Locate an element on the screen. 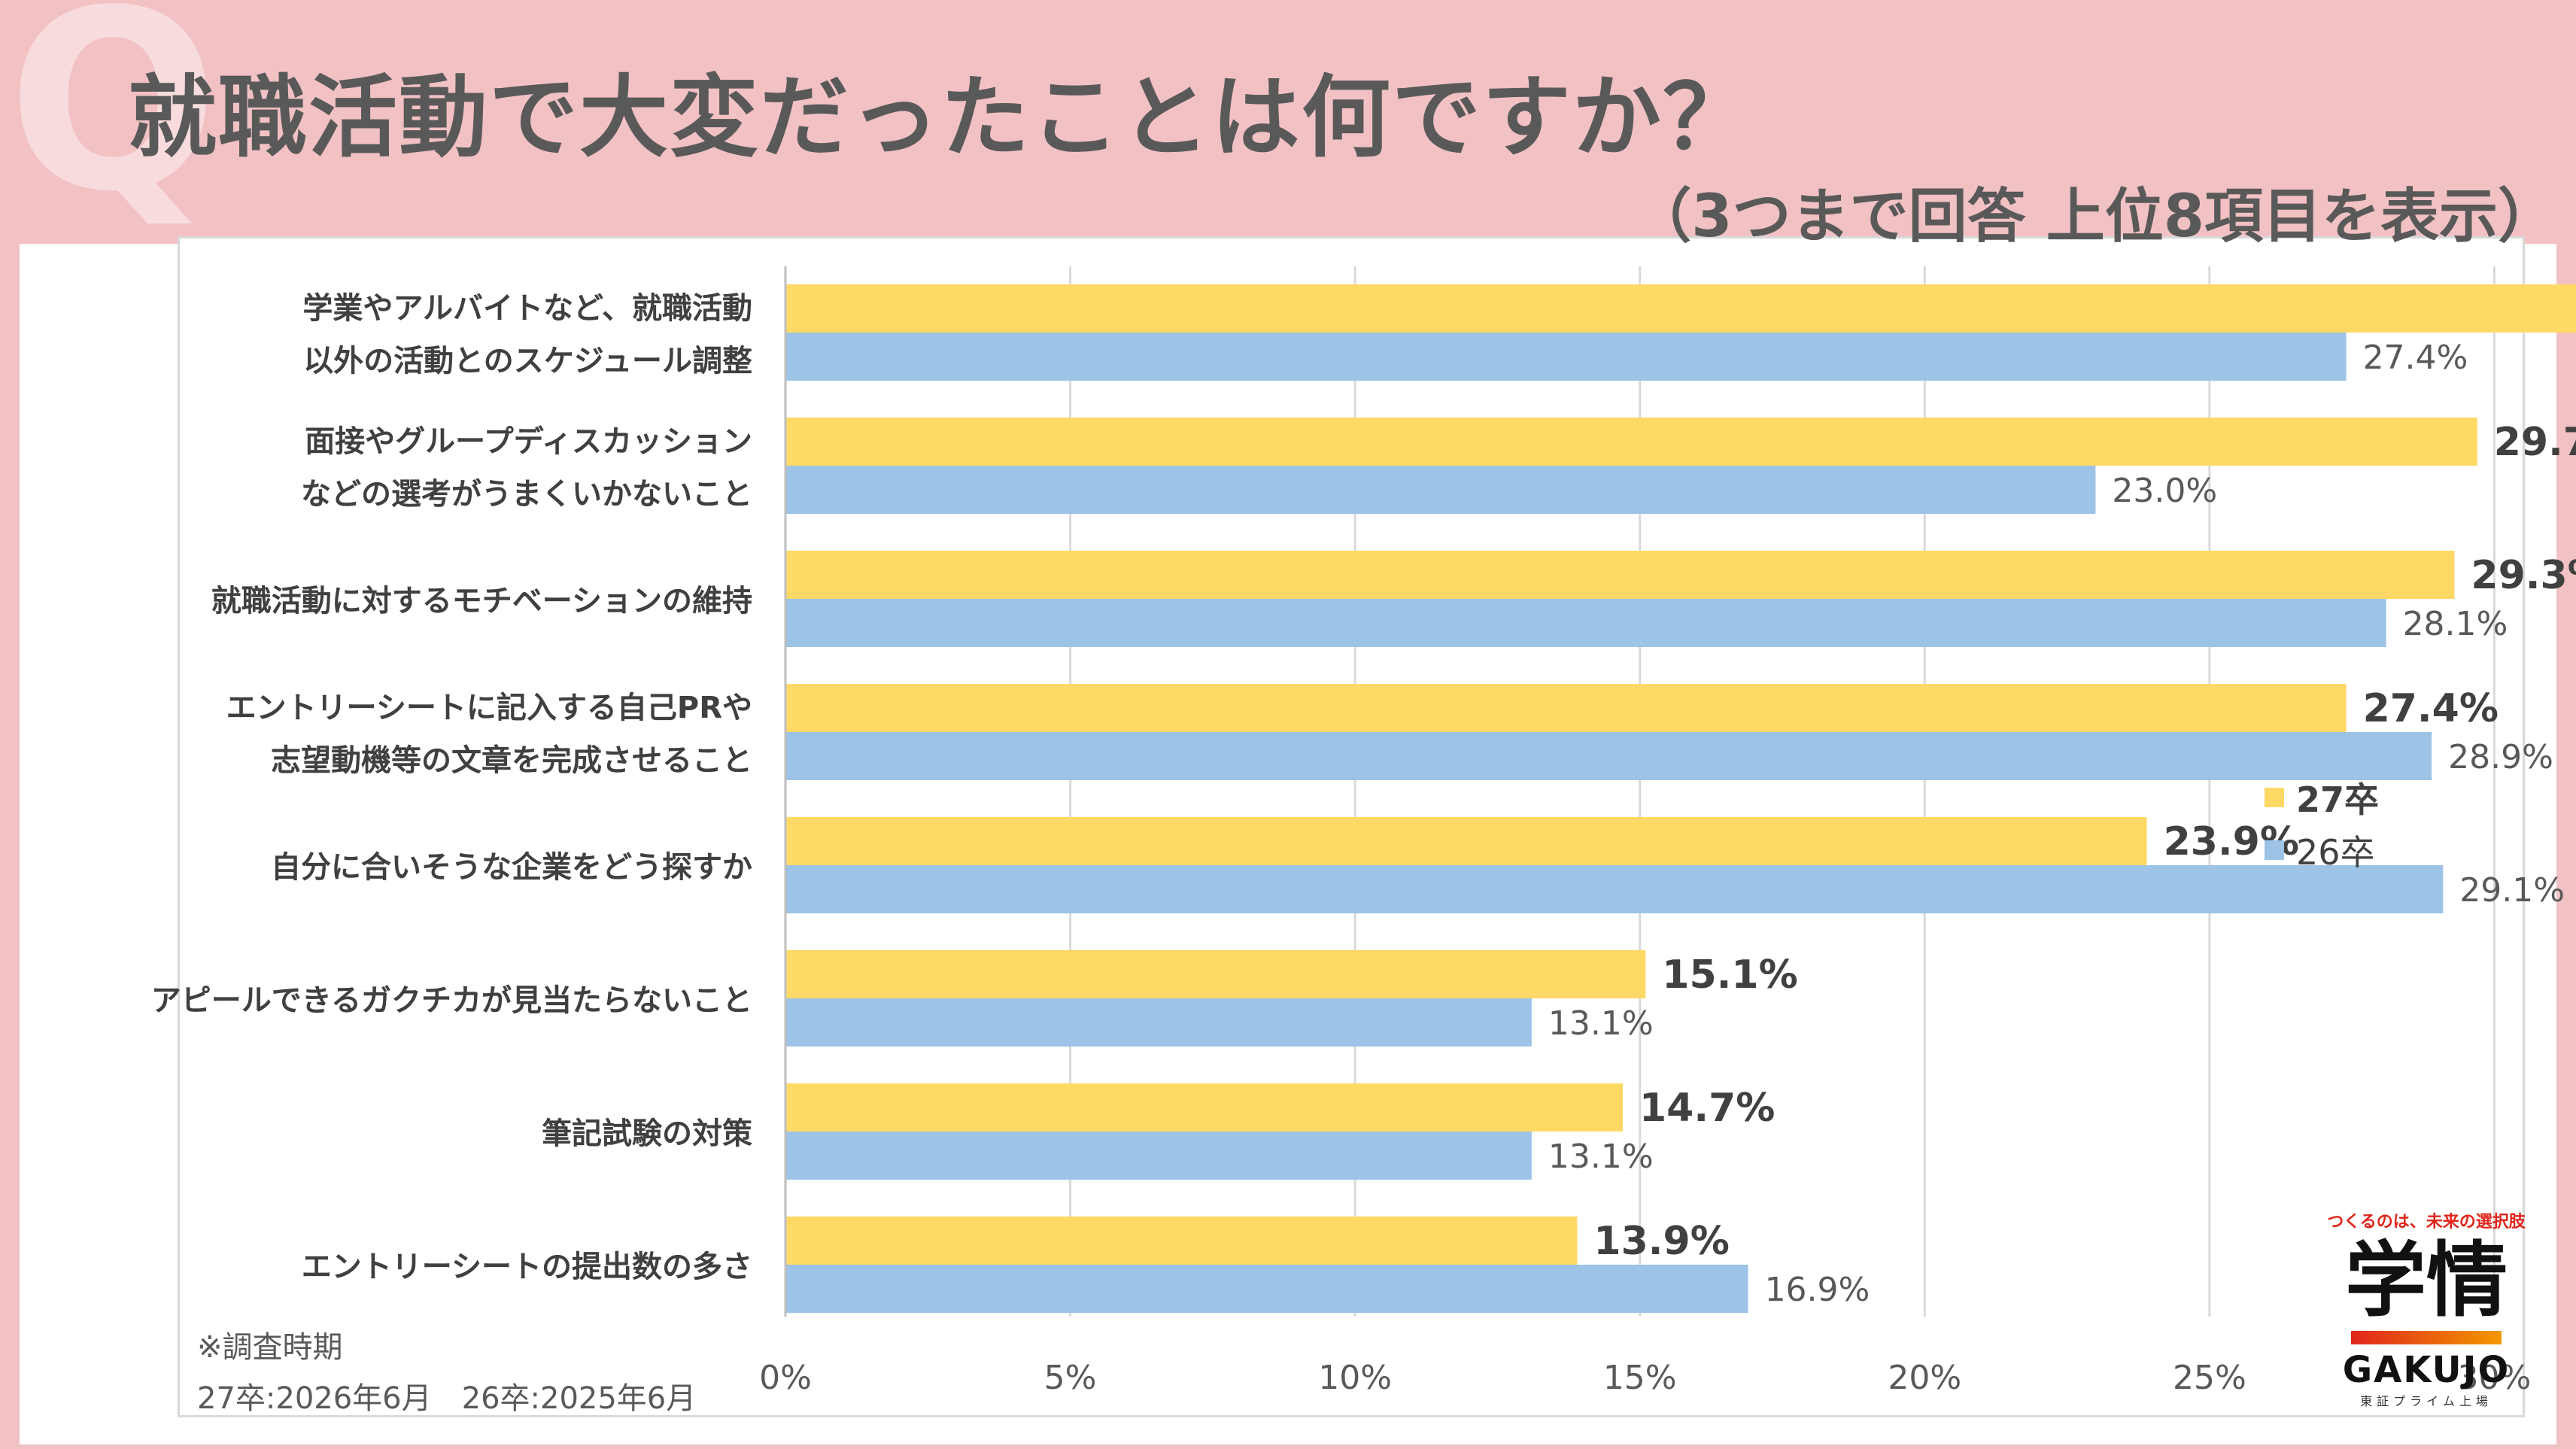  x-tick-label: 25% is located at coordinates (2209, 1378).